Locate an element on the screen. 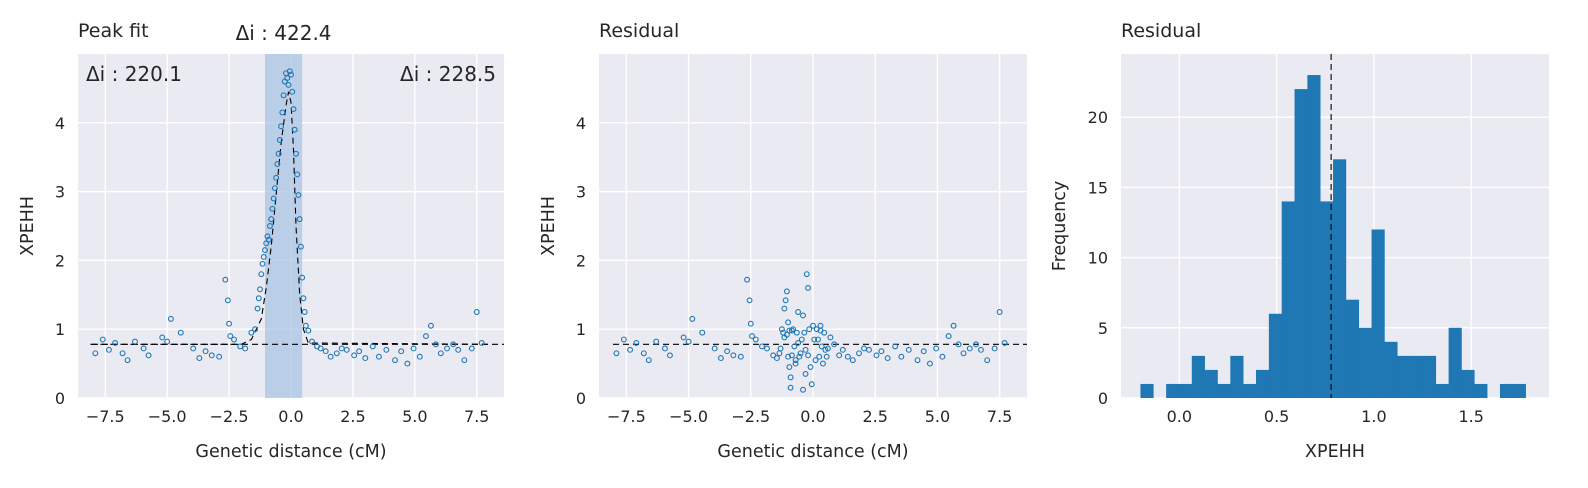 This screenshot has height=488, width=1588. y-axis-label: Frequency is located at coordinates (1060, 226).